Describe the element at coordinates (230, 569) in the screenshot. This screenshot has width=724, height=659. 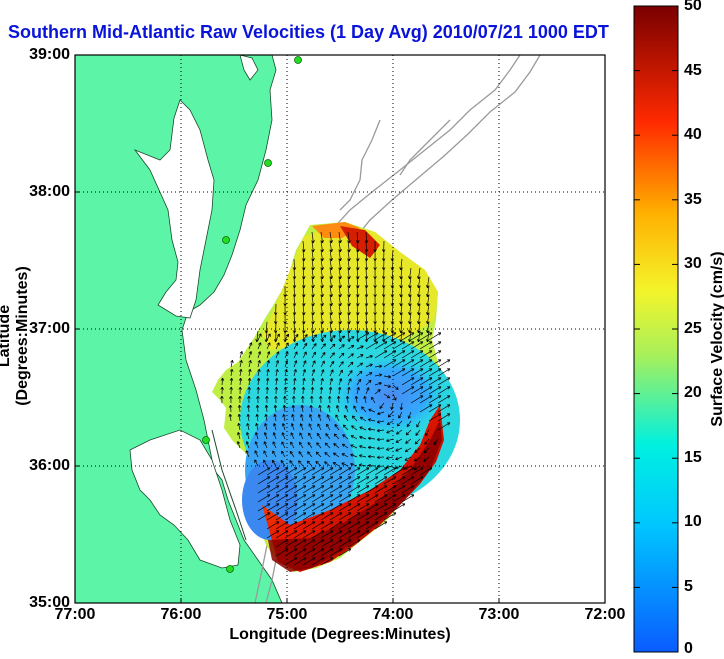
I see `station-marker` at that location.